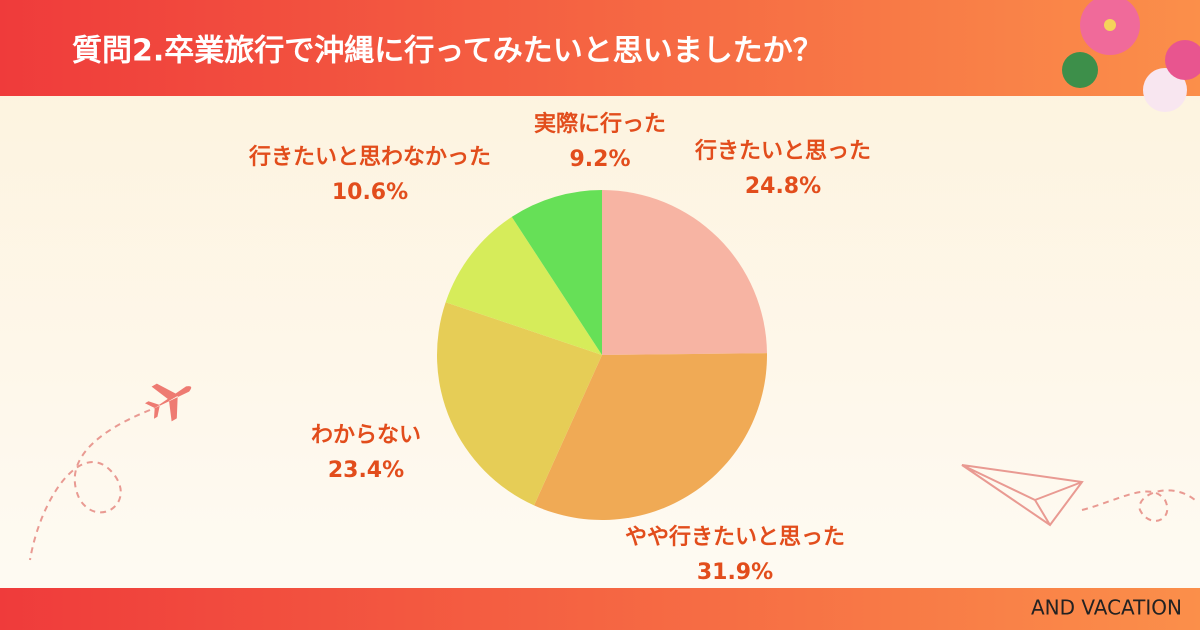  What do you see at coordinates (369, 157) in the screenshot?
I see `slice-label: 行きたいと思わなかった` at bounding box center [369, 157].